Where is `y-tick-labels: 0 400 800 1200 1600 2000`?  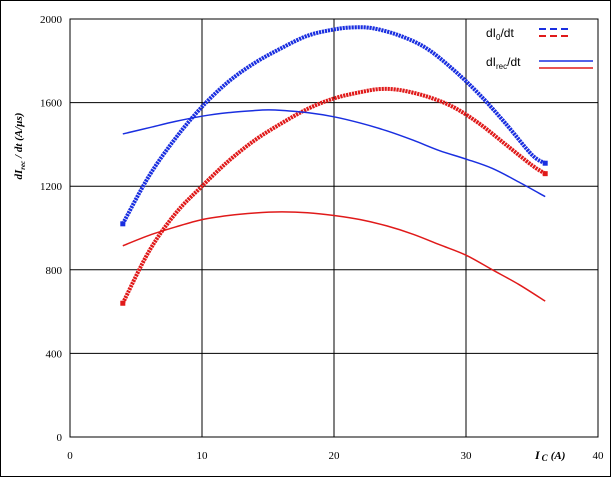 y-tick-labels: 0 400 800 1200 1600 2000 is located at coordinates (51, 229).